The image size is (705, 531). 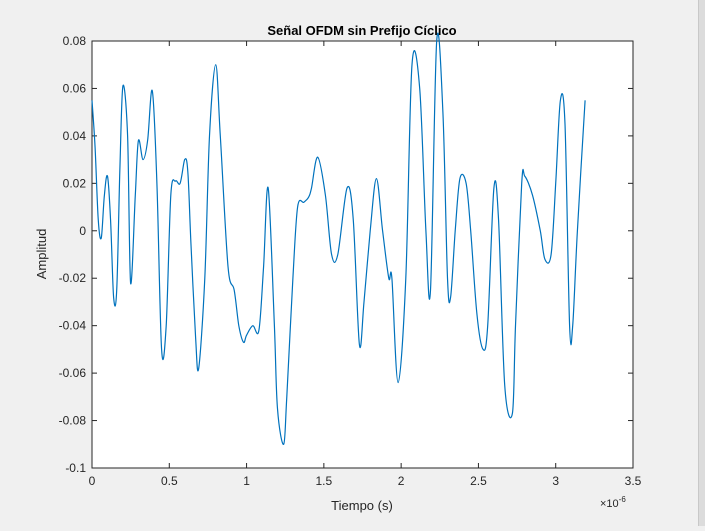 What do you see at coordinates (609, 504) in the screenshot?
I see `x-exponent-base: ×10` at bounding box center [609, 504].